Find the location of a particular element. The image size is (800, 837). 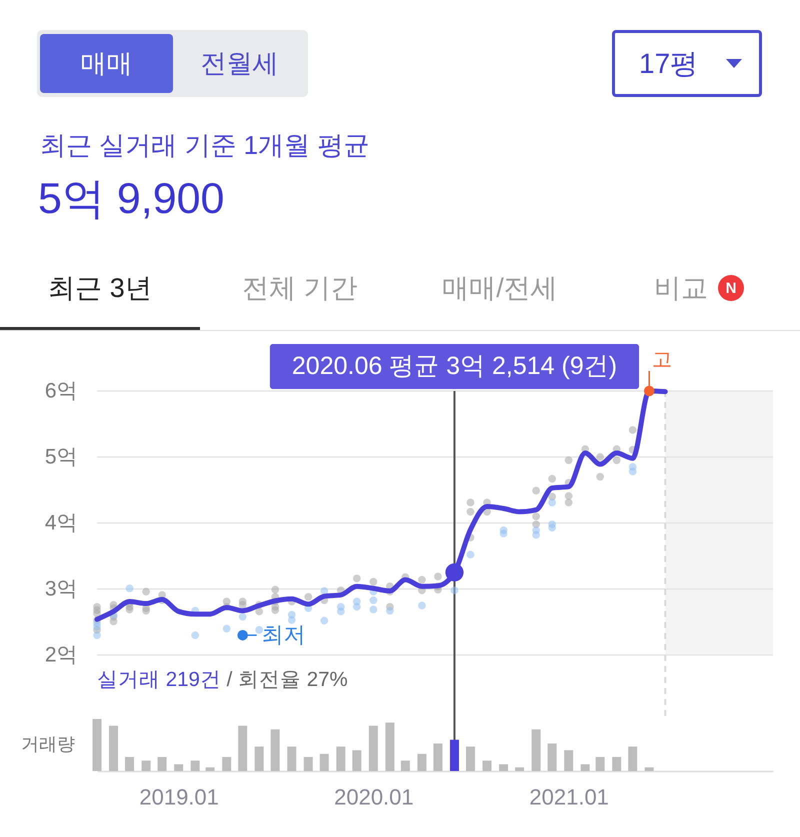

badge: N is located at coordinates (731, 288).